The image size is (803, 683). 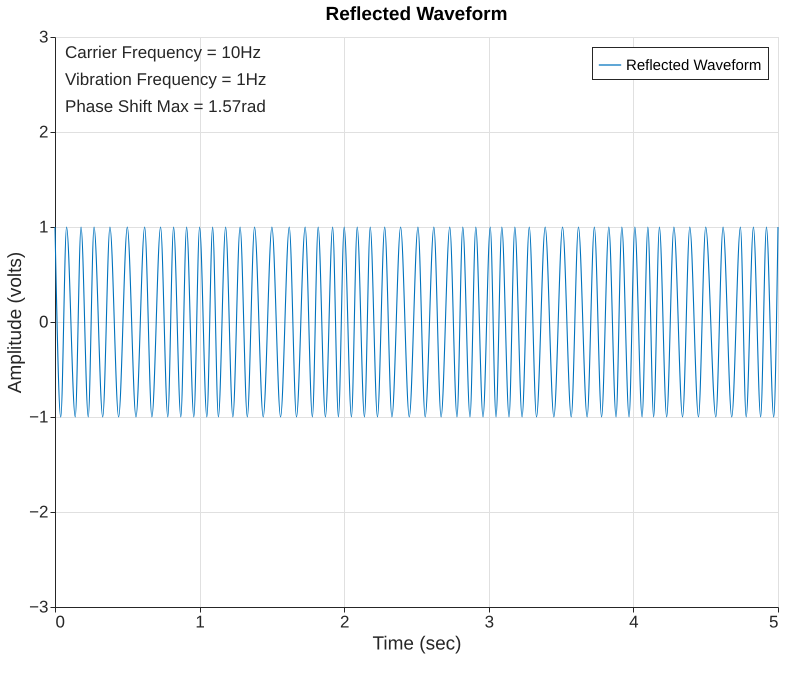 What do you see at coordinates (43, 322) in the screenshot?
I see `y-tick-label: 0` at bounding box center [43, 322].